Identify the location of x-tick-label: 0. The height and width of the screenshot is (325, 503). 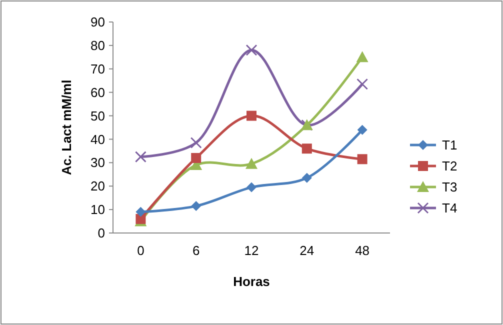
(140, 250).